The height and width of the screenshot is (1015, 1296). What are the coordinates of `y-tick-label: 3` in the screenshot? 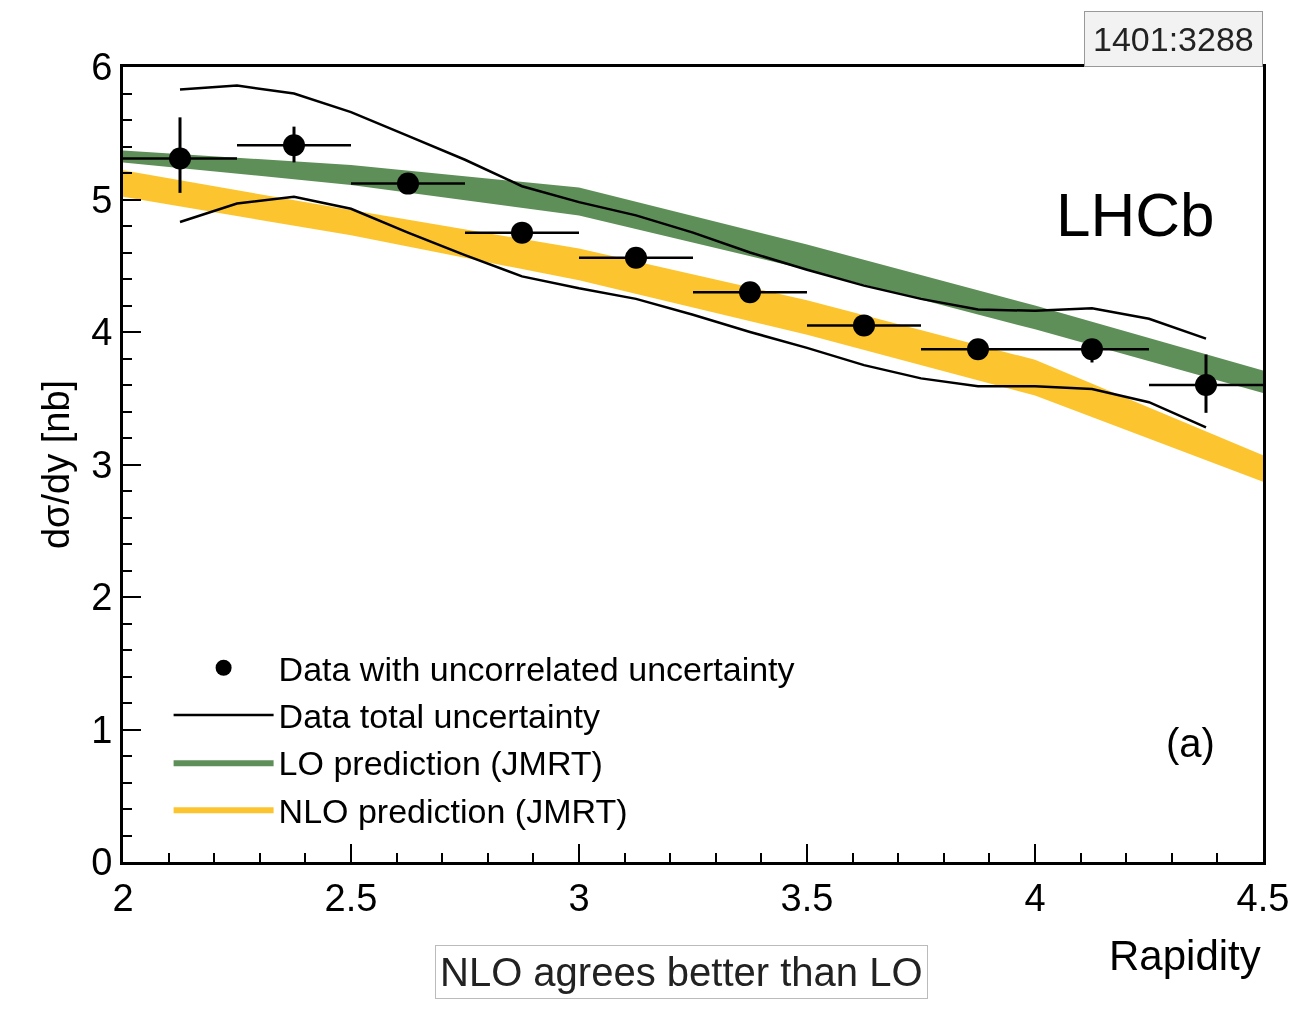 It's located at (102, 464).